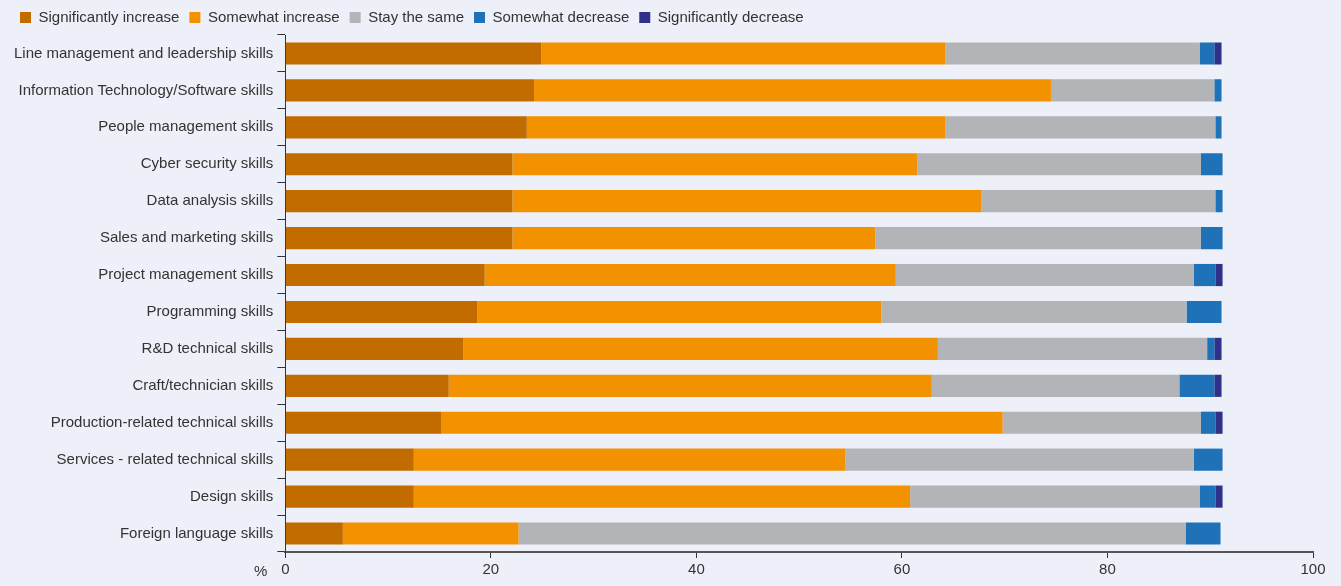 The height and width of the screenshot is (586, 1341). I want to click on y-tick-label: Services - related technical skills, so click(165, 458).